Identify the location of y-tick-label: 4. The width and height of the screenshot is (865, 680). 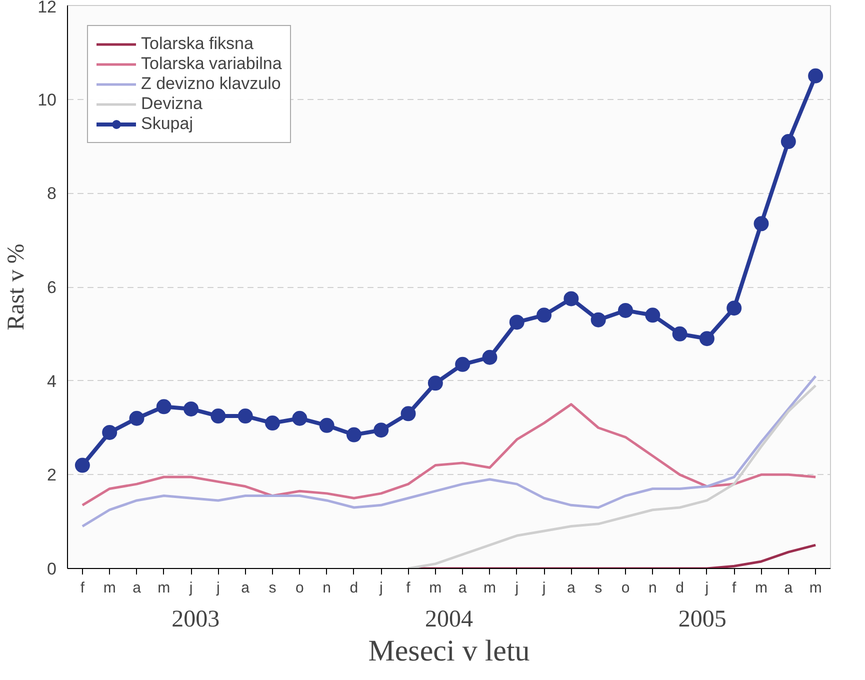
(52, 381).